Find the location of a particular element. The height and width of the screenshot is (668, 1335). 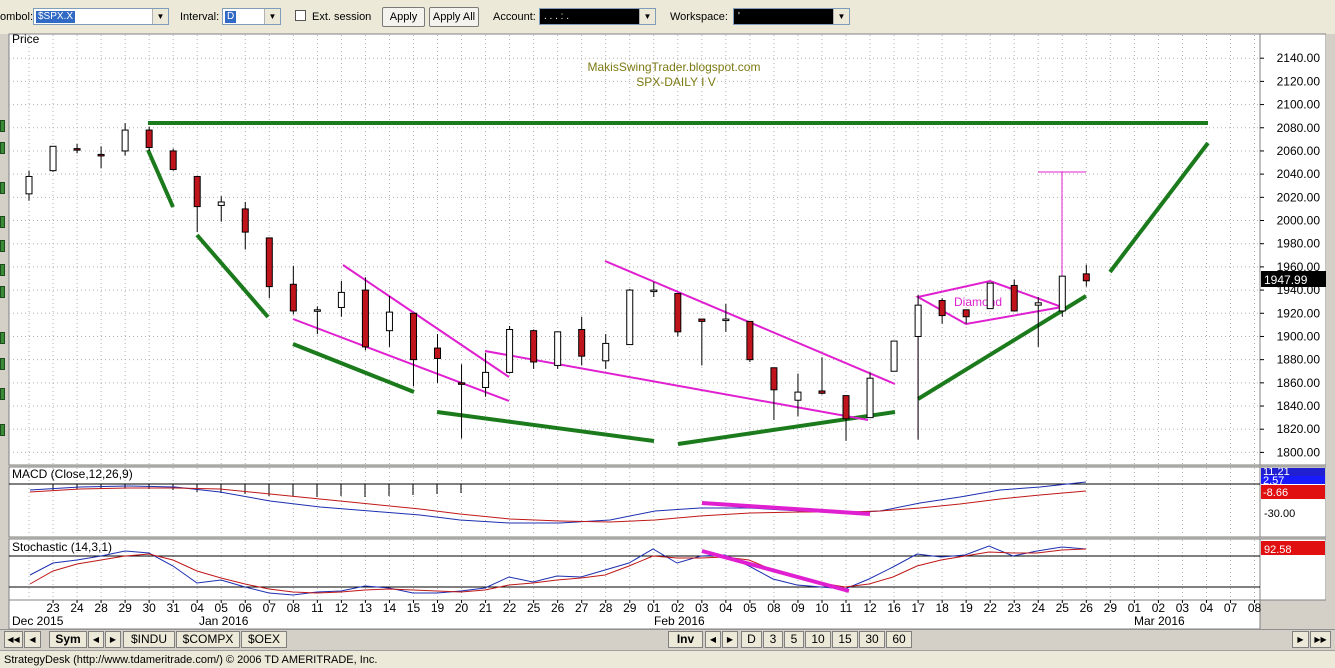

month-label: Jan 2016 is located at coordinates (224, 621).